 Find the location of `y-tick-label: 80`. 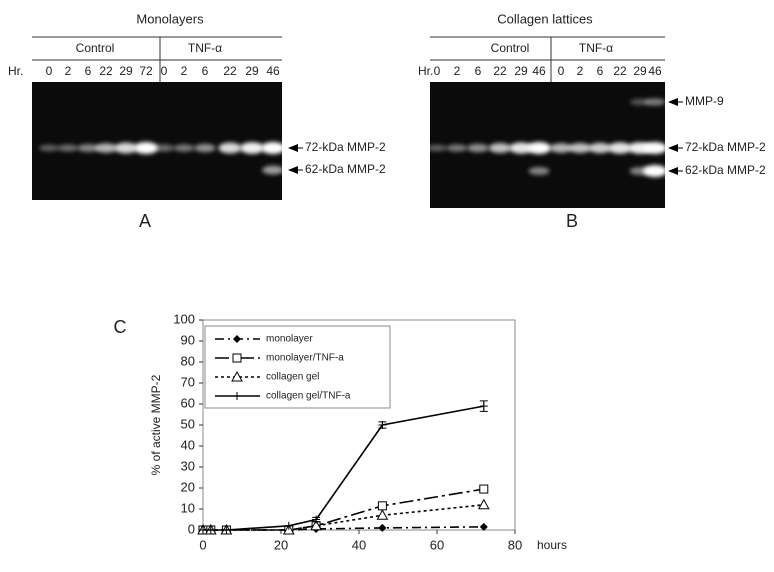

y-tick-label: 80 is located at coordinates (188, 360).